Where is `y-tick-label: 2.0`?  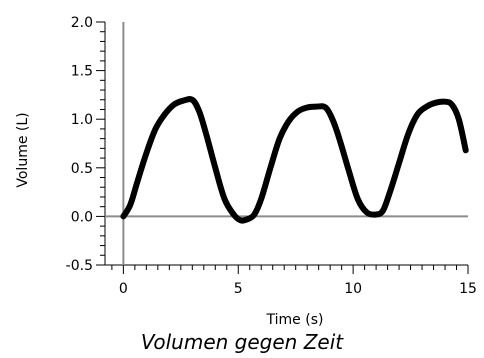 y-tick-label: 2.0 is located at coordinates (82, 23).